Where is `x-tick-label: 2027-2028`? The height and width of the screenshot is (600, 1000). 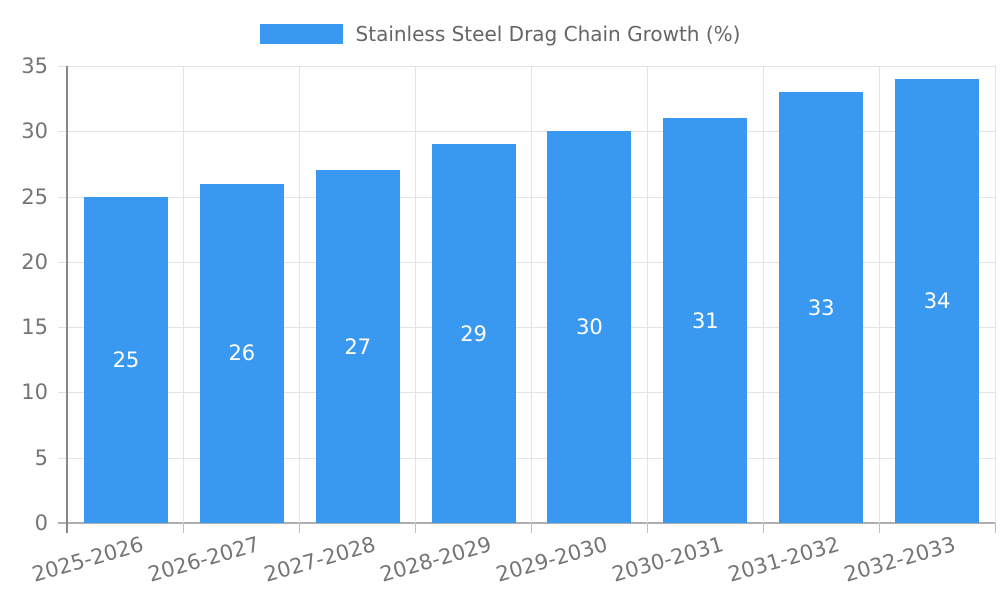 x-tick-label: 2027-2028 is located at coordinates (320, 559).